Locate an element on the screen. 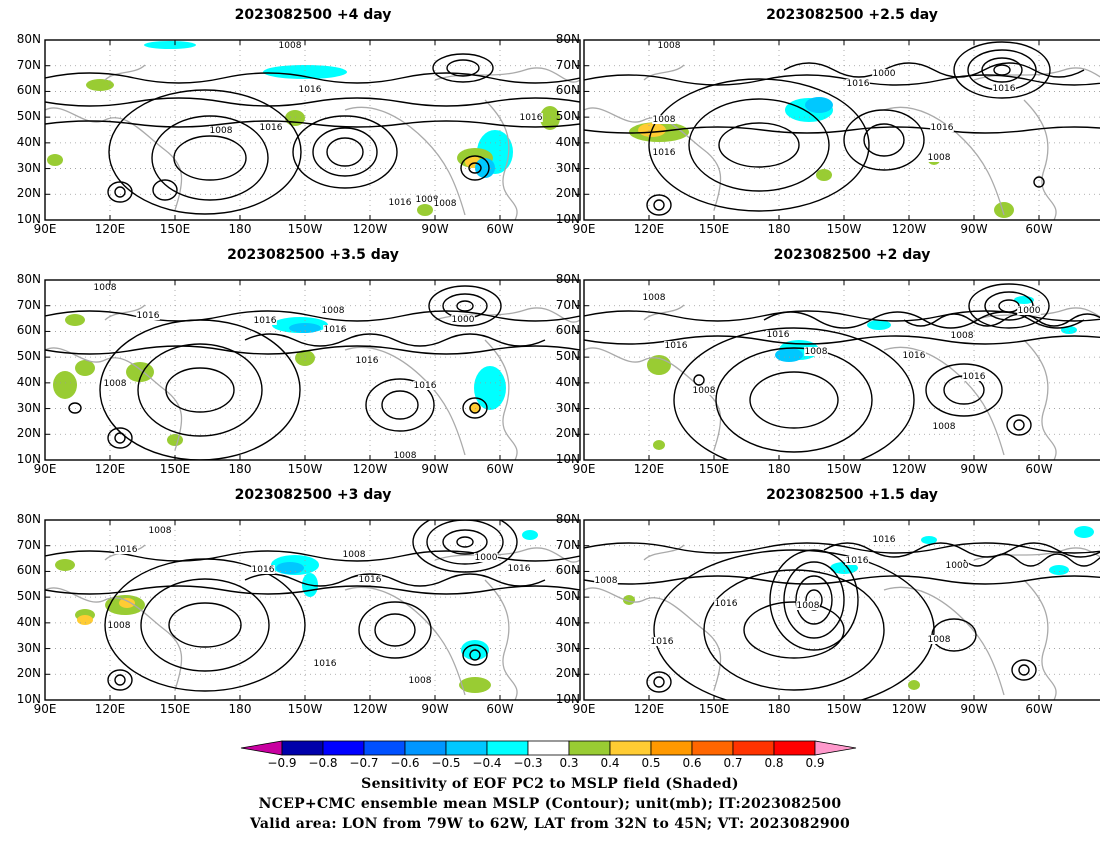  colorbar-label: 0.3 is located at coordinates (569, 763).